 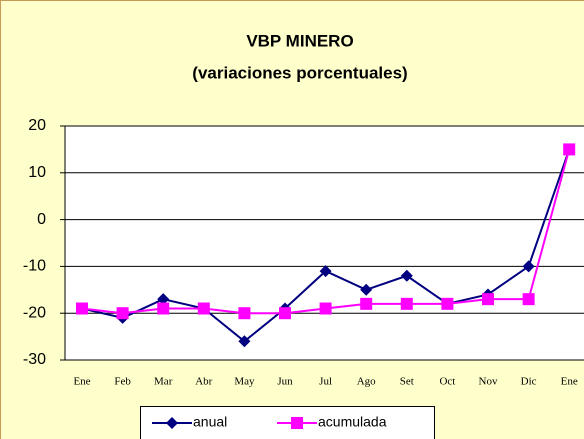 I want to click on y-tick-label: -30, so click(x=34, y=359).